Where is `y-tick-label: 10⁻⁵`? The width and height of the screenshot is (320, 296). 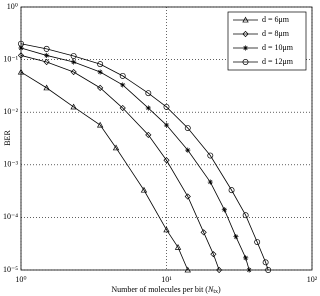
y-tick-label: 10⁻⁵ is located at coordinates (10, 269).